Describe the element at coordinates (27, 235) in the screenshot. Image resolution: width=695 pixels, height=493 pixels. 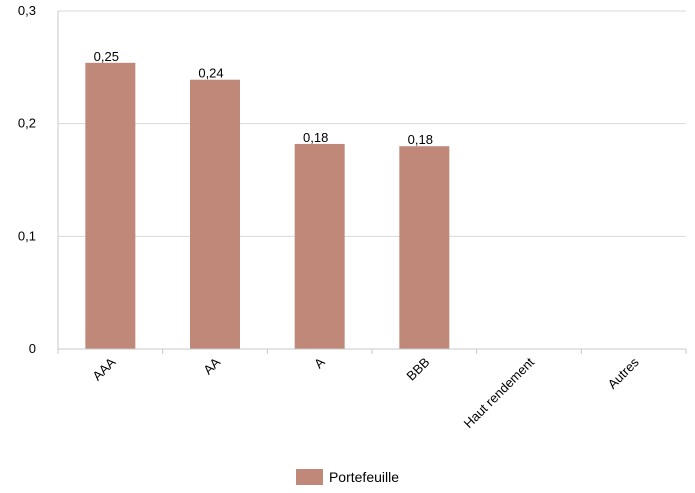
I see `y-tick-label: 0,1` at that location.